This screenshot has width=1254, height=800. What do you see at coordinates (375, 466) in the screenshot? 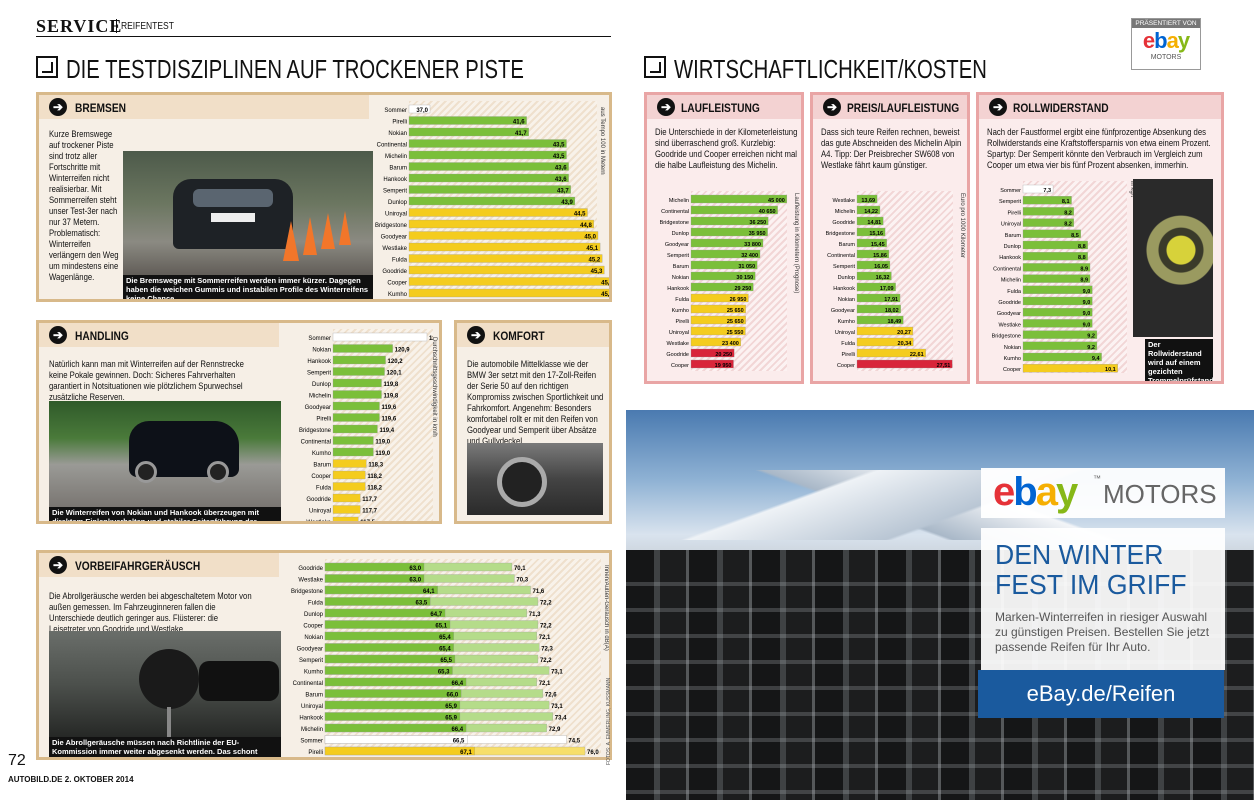
I see `bar-value: 118,3` at bounding box center [375, 466].